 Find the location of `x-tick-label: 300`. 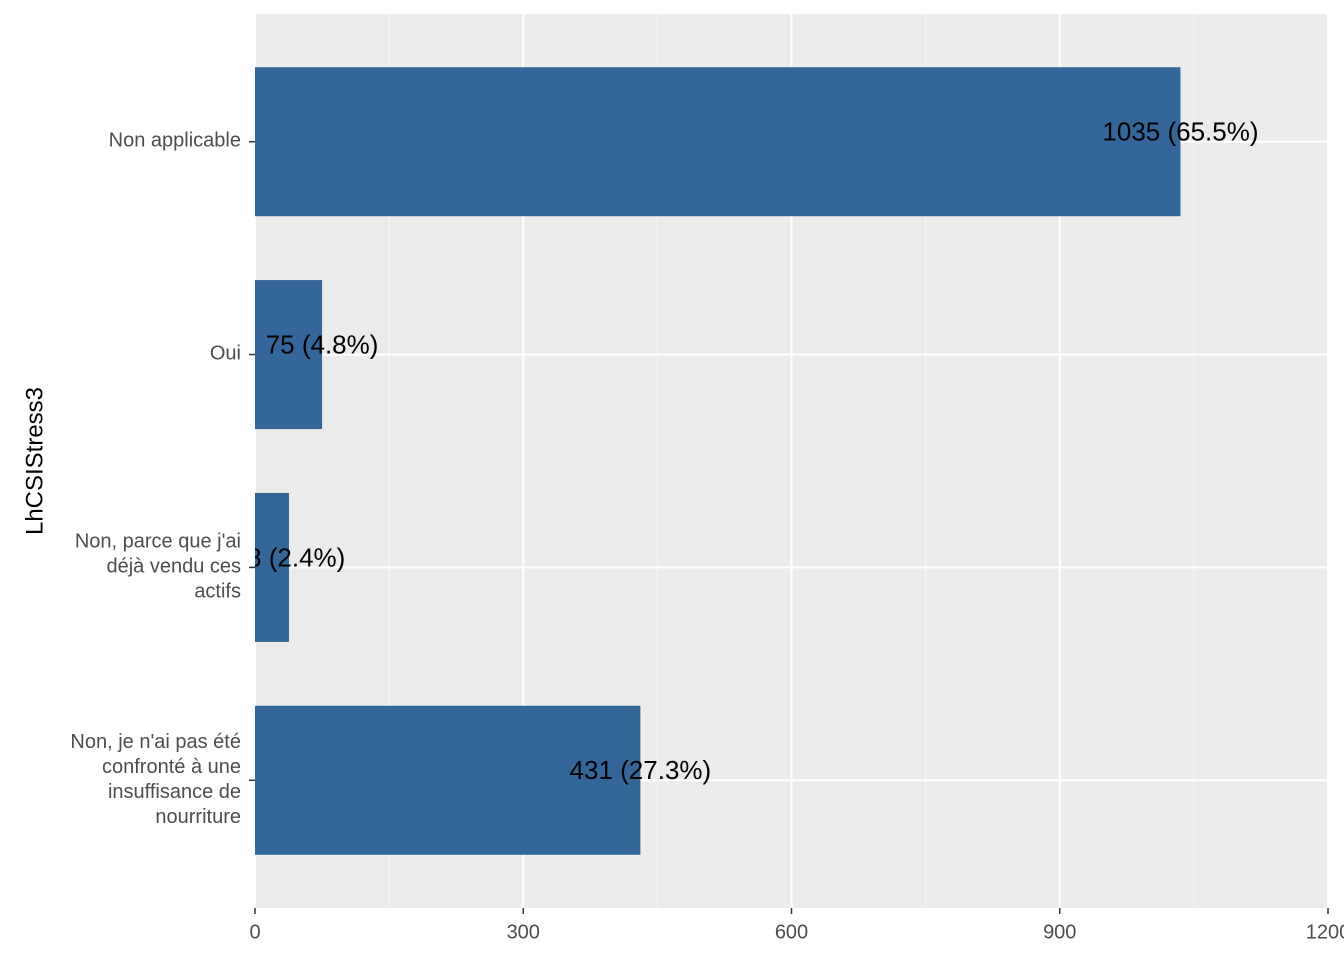

x-tick-label: 300 is located at coordinates (523, 932).